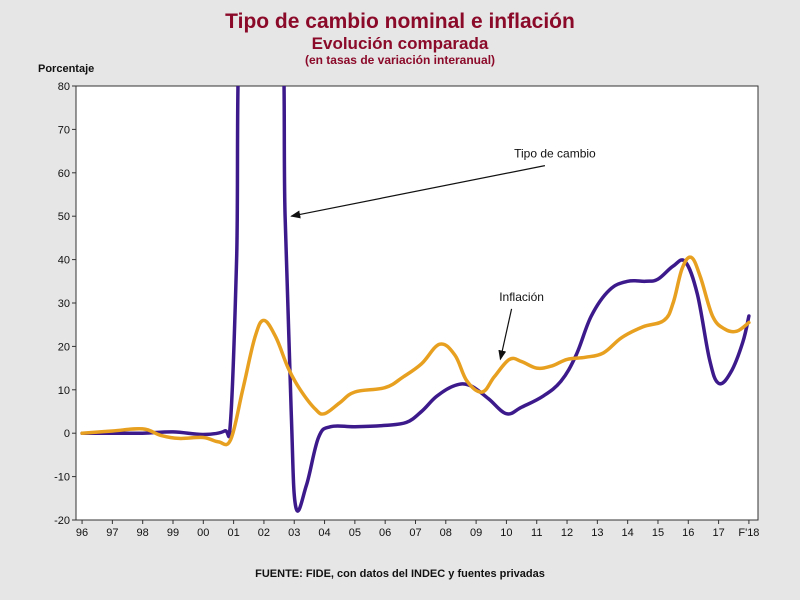 This screenshot has width=800, height=600. I want to click on x-tick-label: 14, so click(628, 533).